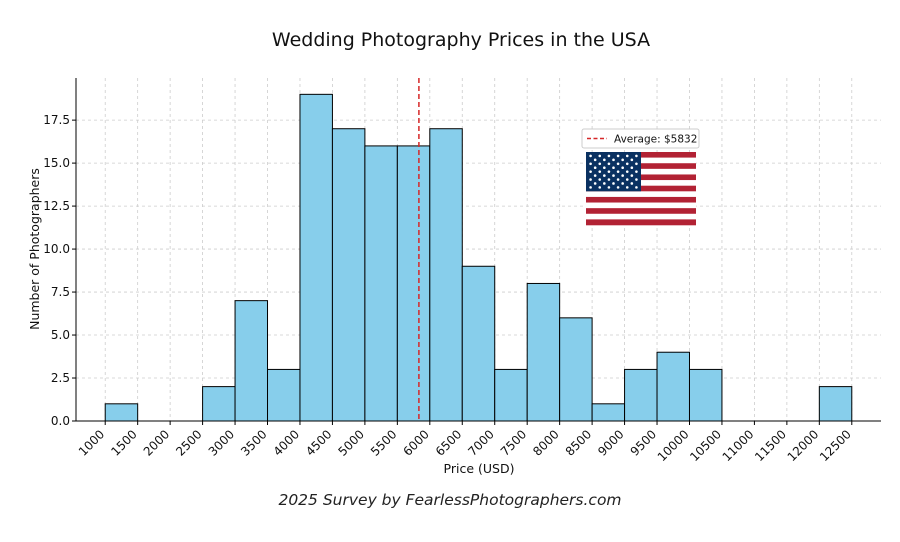 The width and height of the screenshot is (900, 542). What do you see at coordinates (450, 500) in the screenshot?
I see `survey-credit: 2025 Survey by FearlessPhotographers.com` at bounding box center [450, 500].